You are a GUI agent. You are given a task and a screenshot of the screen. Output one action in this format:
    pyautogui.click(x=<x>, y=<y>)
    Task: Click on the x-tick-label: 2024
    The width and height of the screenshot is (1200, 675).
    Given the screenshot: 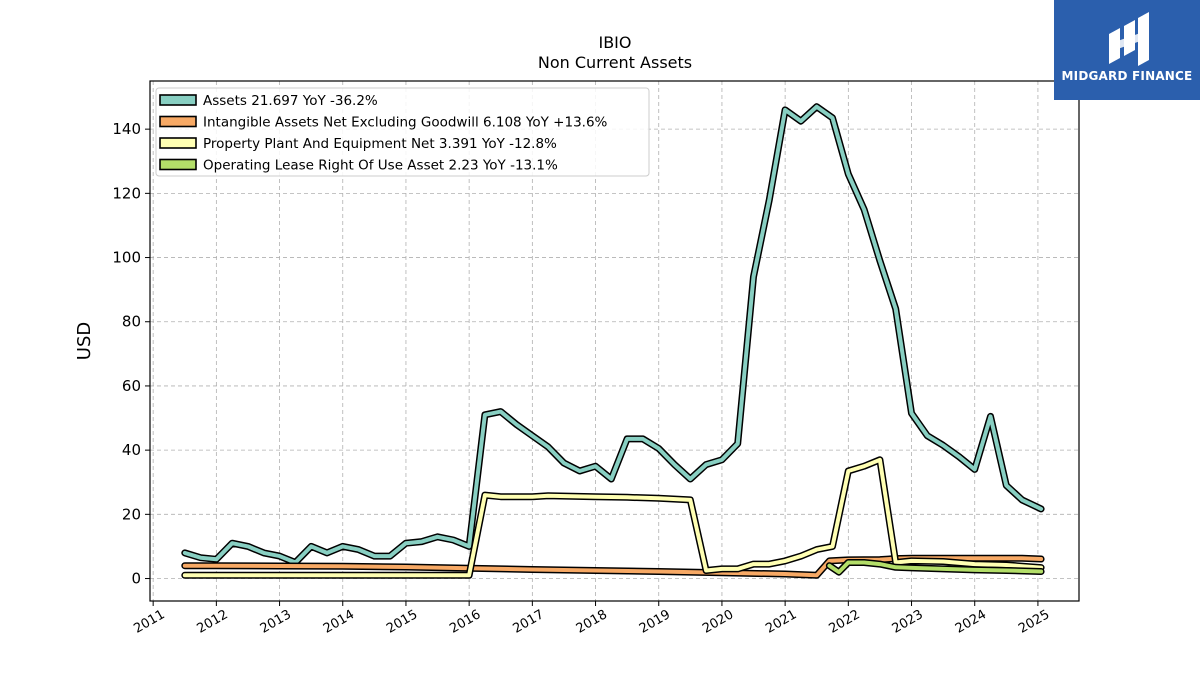 What is the action you would take?
    pyautogui.click(x=971, y=622)
    